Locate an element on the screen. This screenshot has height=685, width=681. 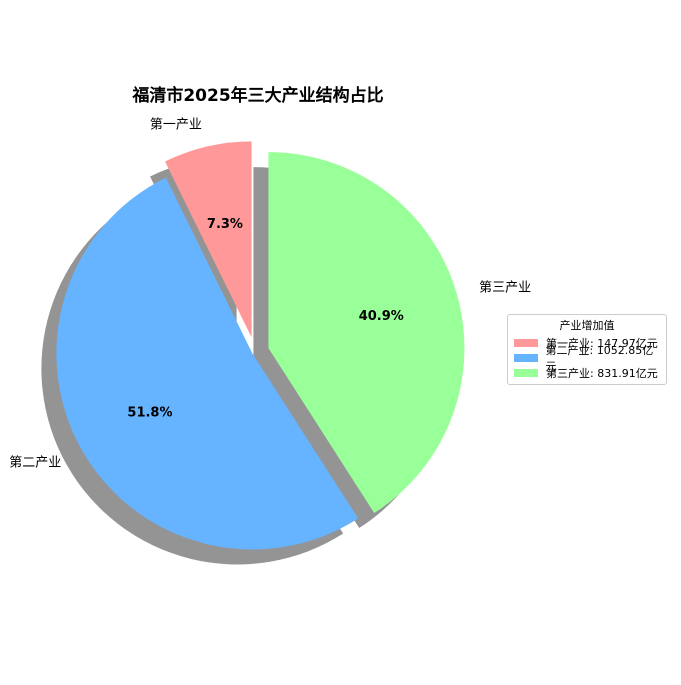
legend-item: 第一产业: 147.97亿元 is located at coordinates (587, 342).